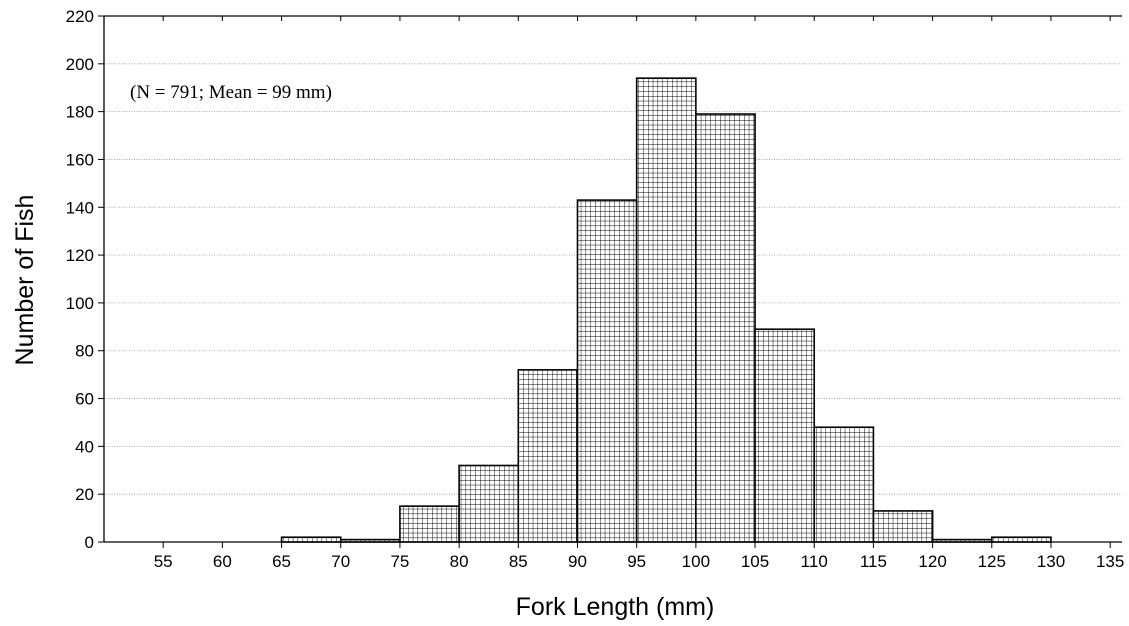 The height and width of the screenshot is (626, 1129). Describe the element at coordinates (80, 255) in the screenshot. I see `y-tick-label-120: 120` at that location.